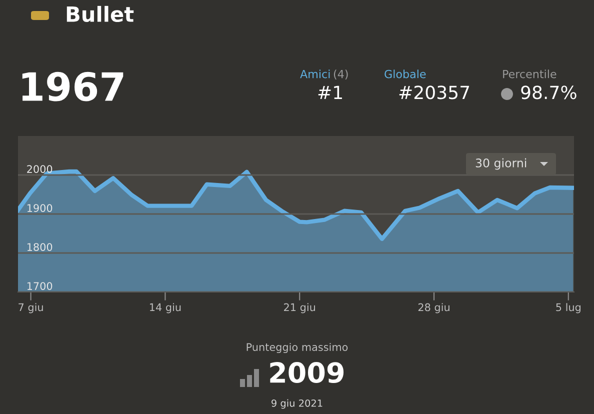 The image size is (594, 414). Describe the element at coordinates (39, 169) in the screenshot. I see `y-tick-label: 2000` at that location.